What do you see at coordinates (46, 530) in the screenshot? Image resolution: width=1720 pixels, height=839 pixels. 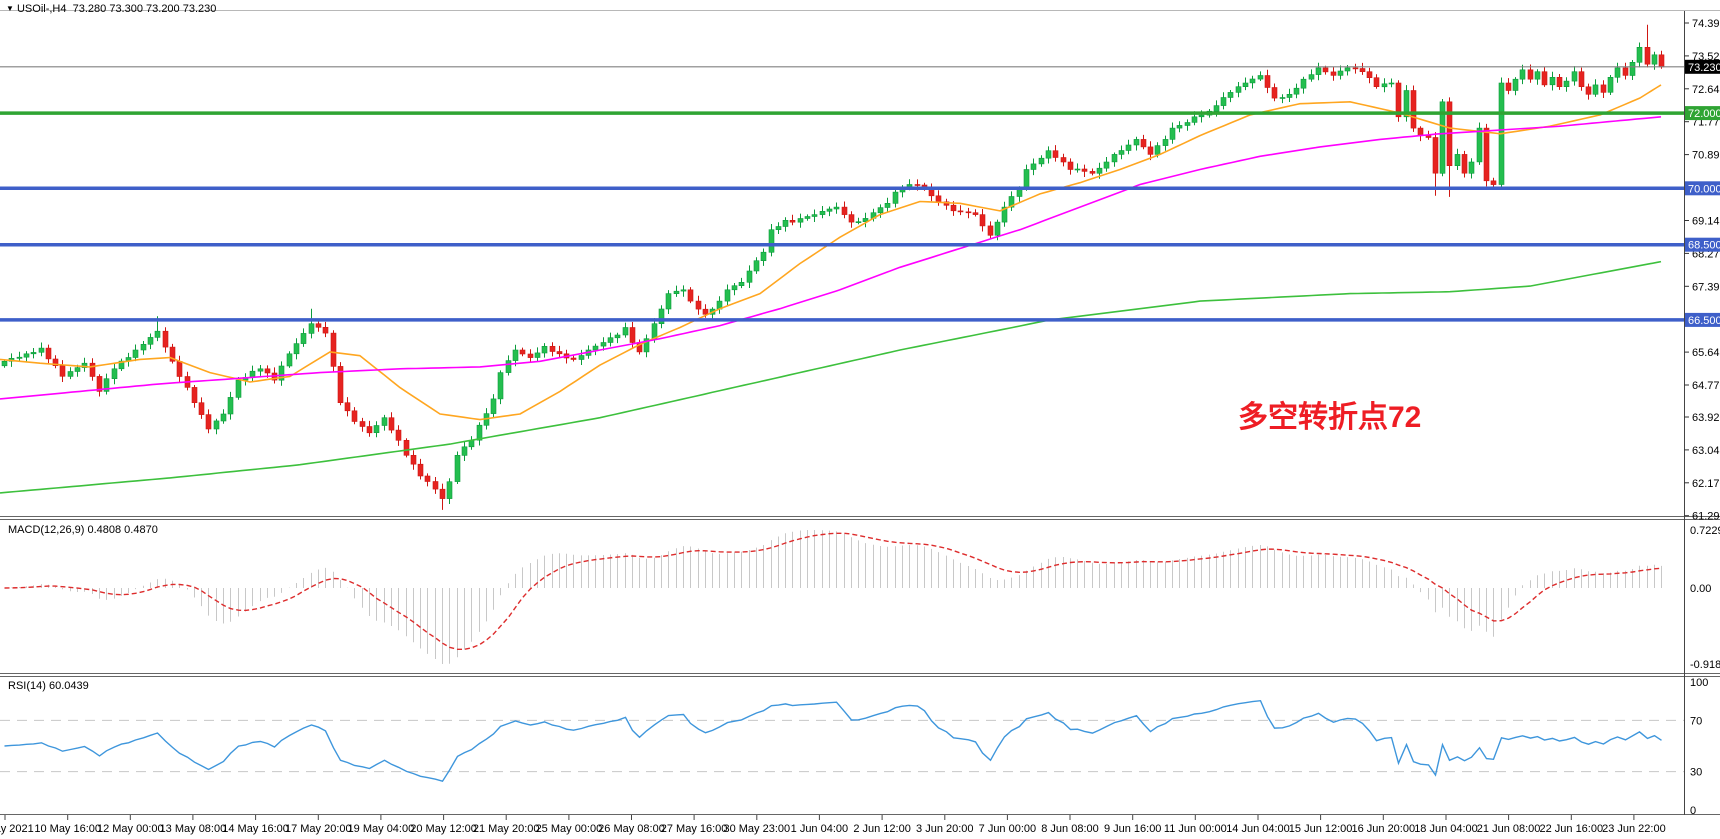 I see `macd-name: MACD(12,26,9)` at bounding box center [46, 530].